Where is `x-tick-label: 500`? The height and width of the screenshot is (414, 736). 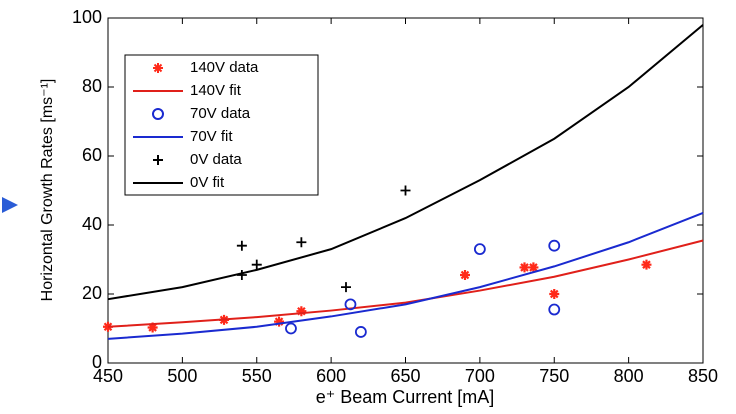 x-tick-label: 500 is located at coordinates (182, 376).